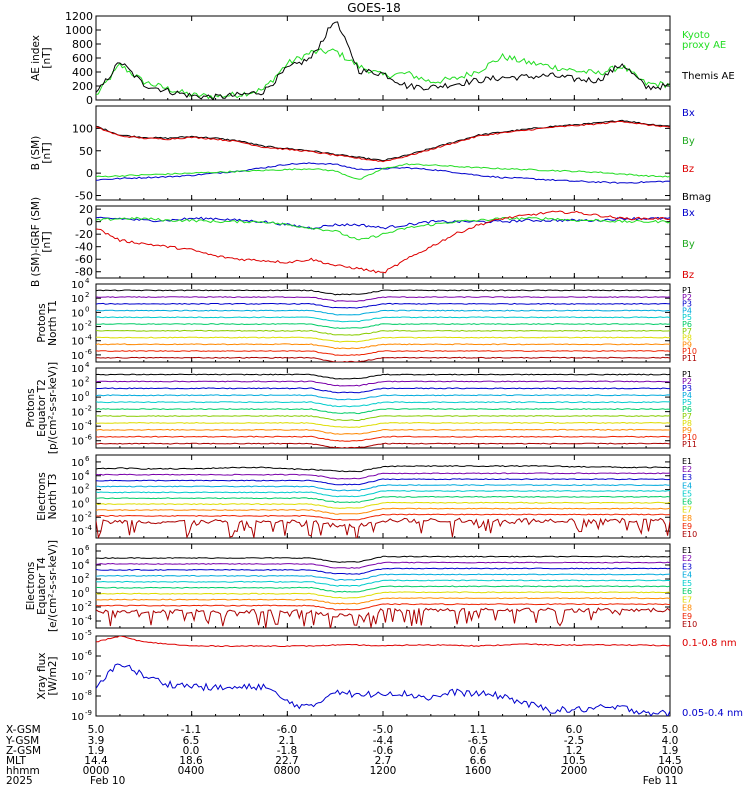 The width and height of the screenshot is (750, 800). Describe the element at coordinates (87, 365) in the screenshot. I see `y-tick-exponent: 4` at that location.